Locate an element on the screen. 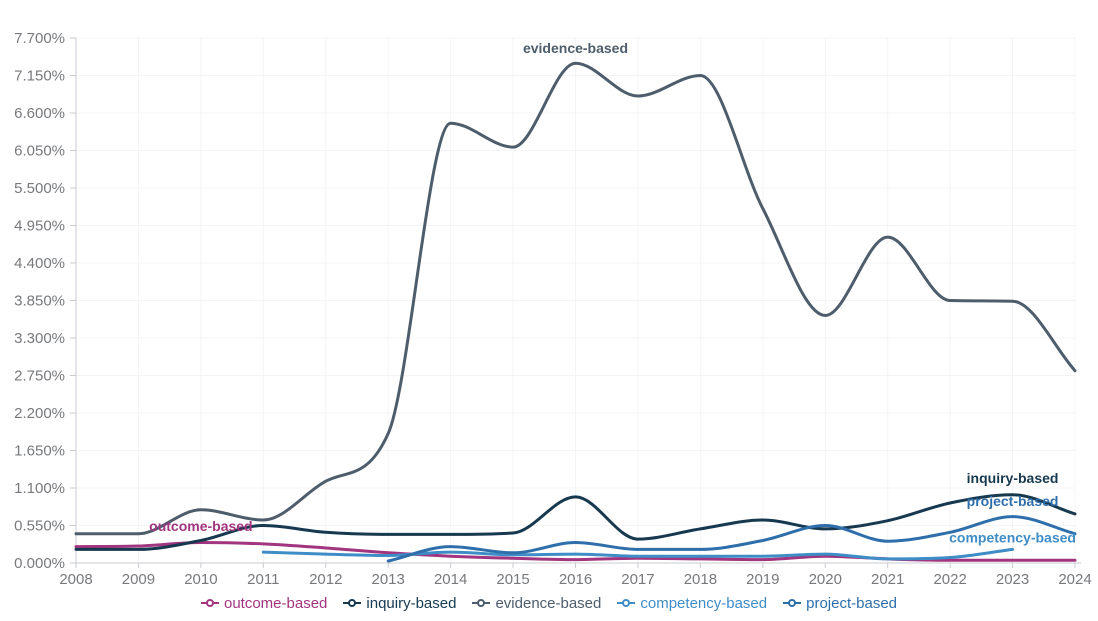 The image size is (1098, 621). series-label-outcome-based: outcome-based is located at coordinates (200, 526).